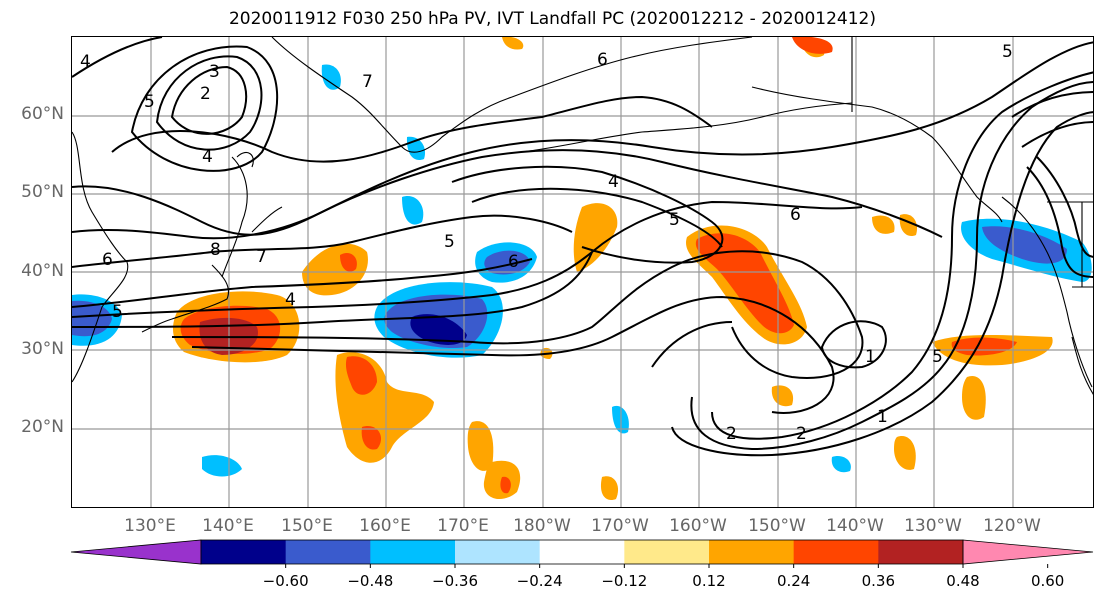  What do you see at coordinates (878, 581) in the screenshot?
I see `colorbar-tick-label: 0.36` at bounding box center [878, 581].